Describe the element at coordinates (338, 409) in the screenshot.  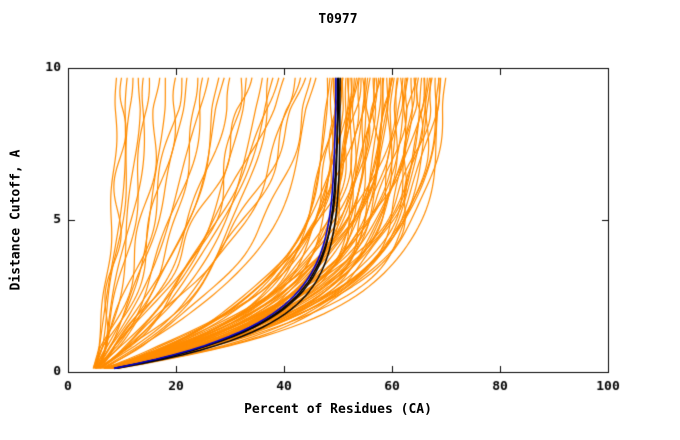
I see `x-axis-label: Percent of Residues (CA)` at that location.